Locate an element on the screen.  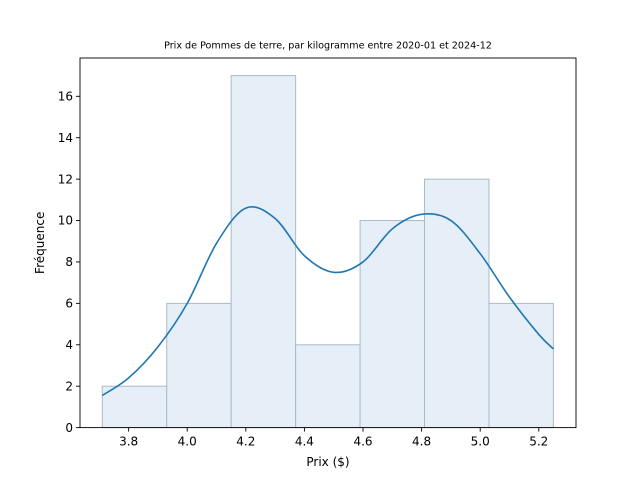
y-axis-title: Fréquence is located at coordinates (40, 243).